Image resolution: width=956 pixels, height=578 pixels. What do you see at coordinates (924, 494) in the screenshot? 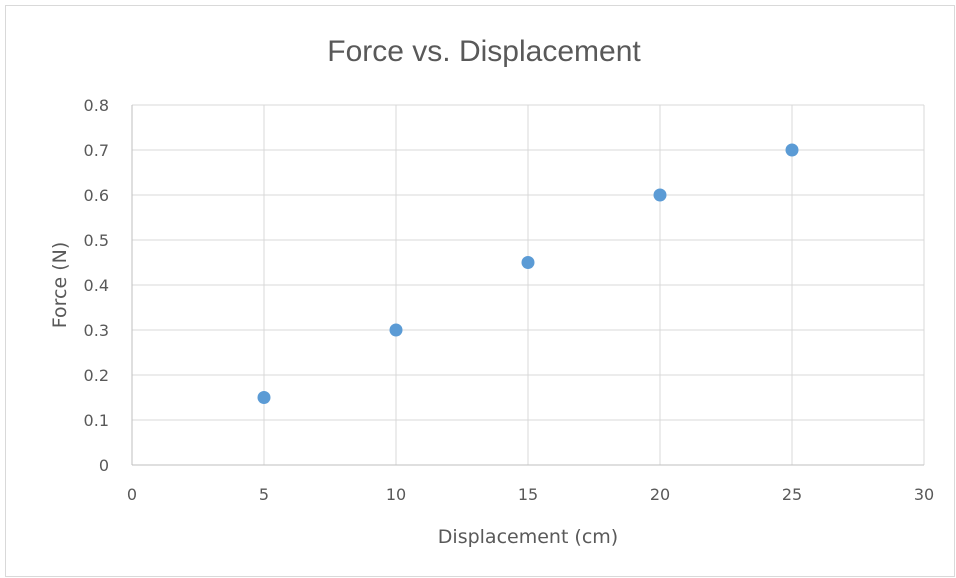
I see `x-tick-label: 30` at bounding box center [924, 494].